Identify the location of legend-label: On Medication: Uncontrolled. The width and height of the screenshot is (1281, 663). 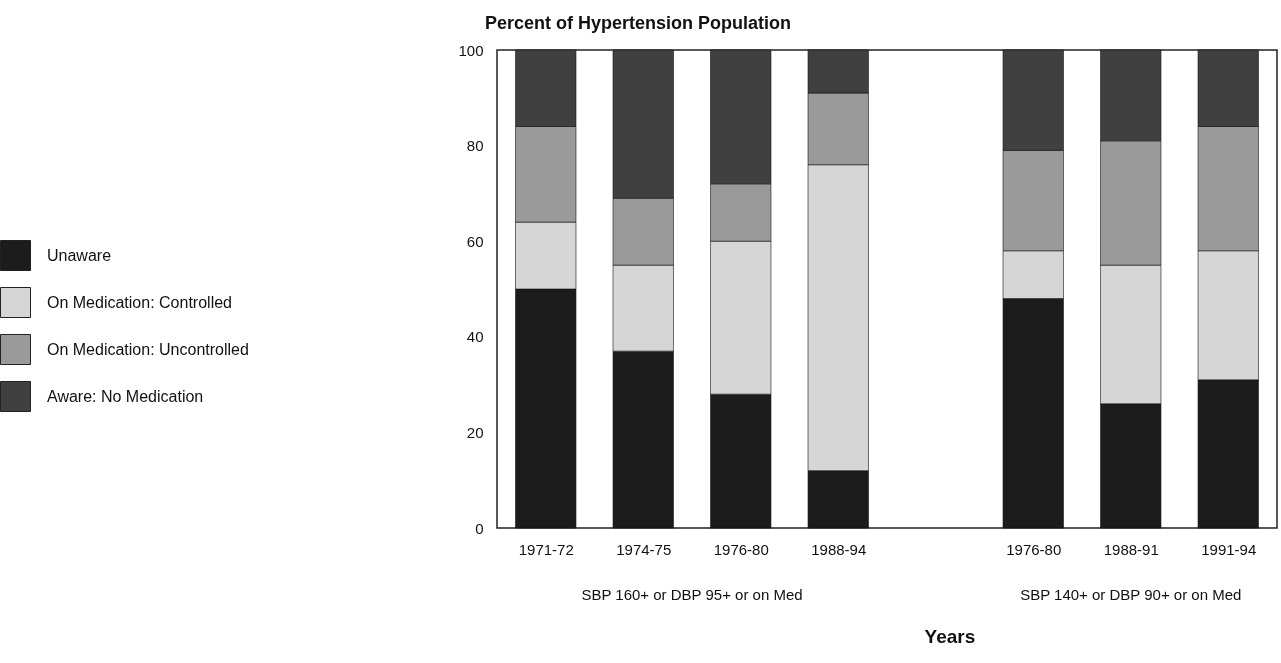
(148, 349).